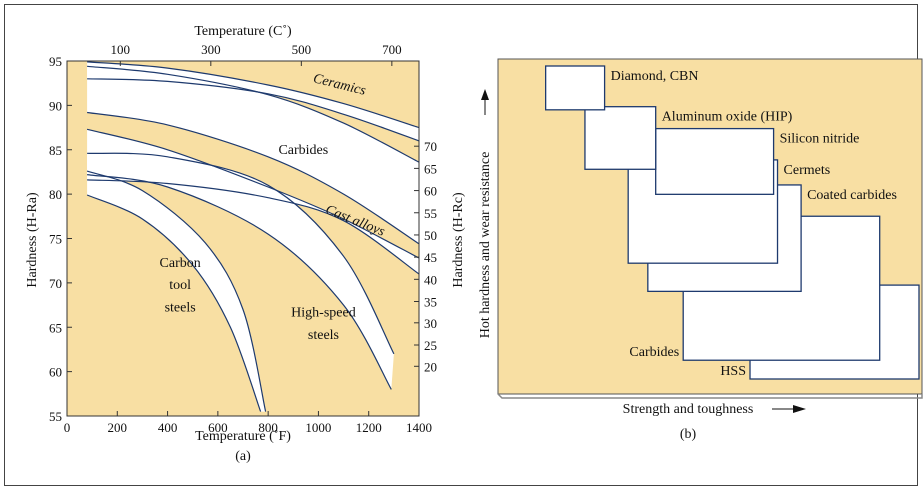 The width and height of the screenshot is (924, 491). I want to click on y-tick-label: 90, so click(55, 105).